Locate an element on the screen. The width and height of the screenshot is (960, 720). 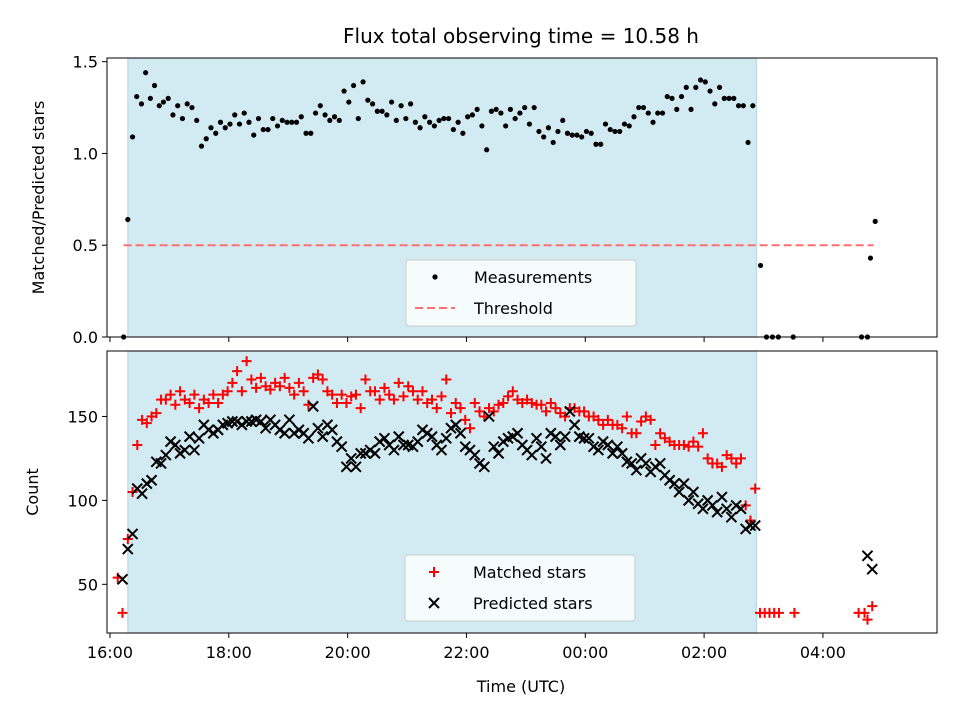
legend-entry-label: Matched stars is located at coordinates (529, 572).